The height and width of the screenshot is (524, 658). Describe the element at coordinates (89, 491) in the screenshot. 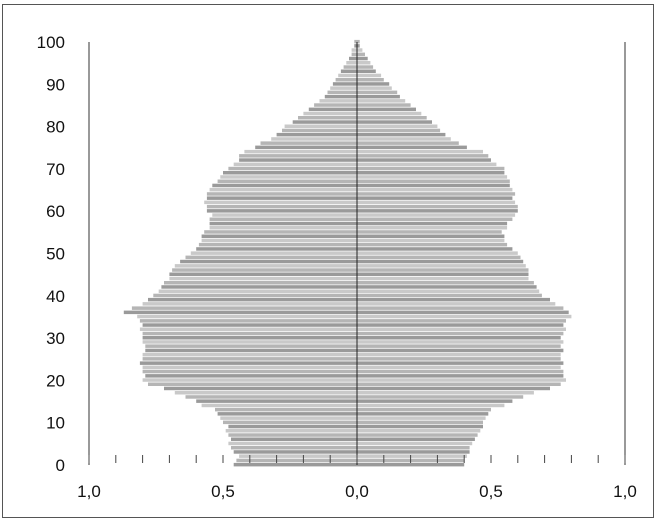

I see `x-tick-label: 1,0` at that location.